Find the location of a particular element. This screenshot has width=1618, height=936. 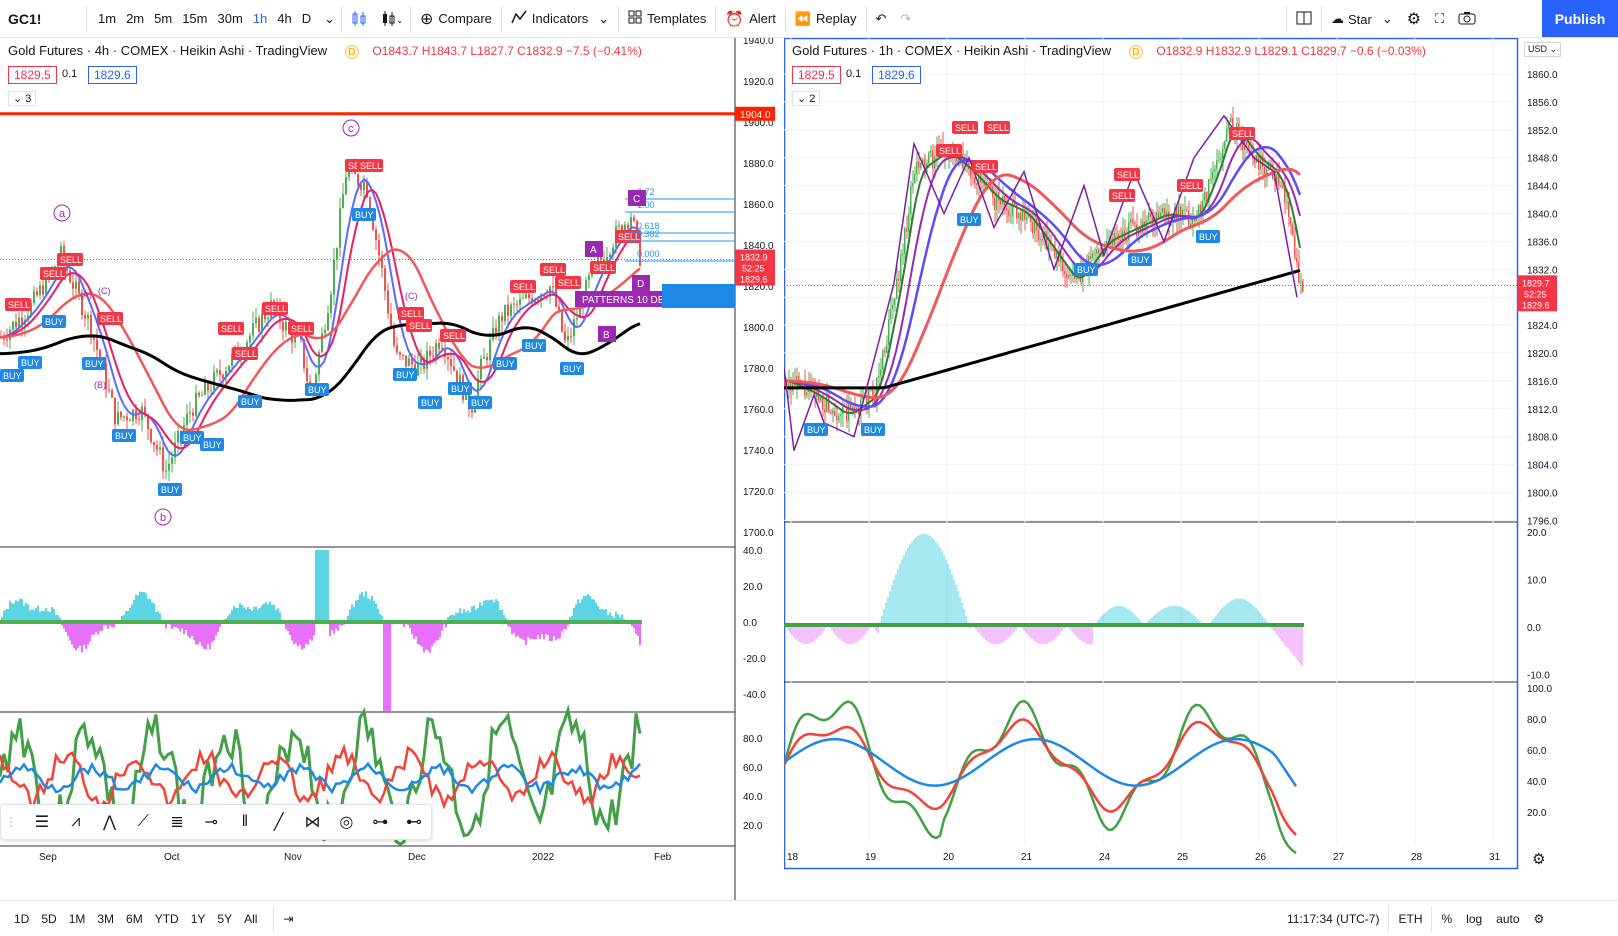

range-group: 1D 5D 1M 3M 6M YTD 1Y 5Y All is located at coordinates (131, 919).